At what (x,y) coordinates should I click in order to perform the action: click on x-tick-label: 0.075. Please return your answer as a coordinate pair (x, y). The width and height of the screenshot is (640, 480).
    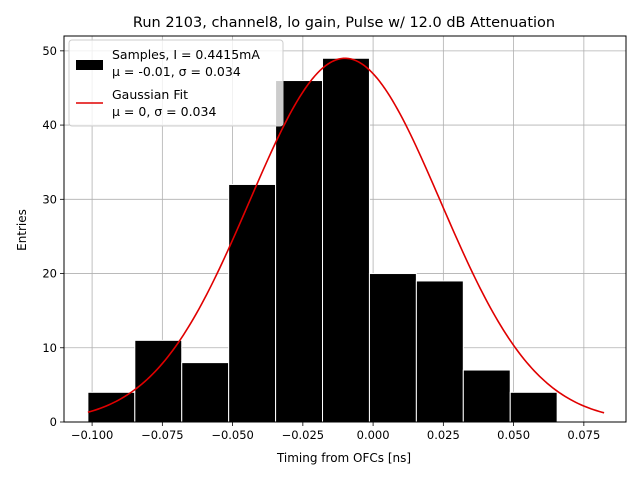
    Looking at the image, I should click on (583, 435).